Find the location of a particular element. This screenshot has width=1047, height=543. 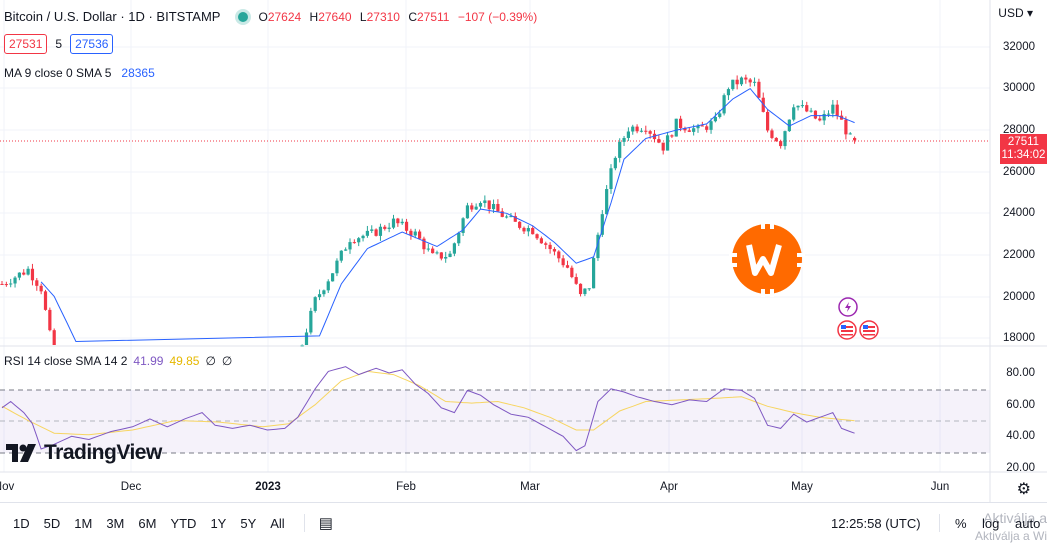

range-1m: 1M is located at coordinates (83, 523).